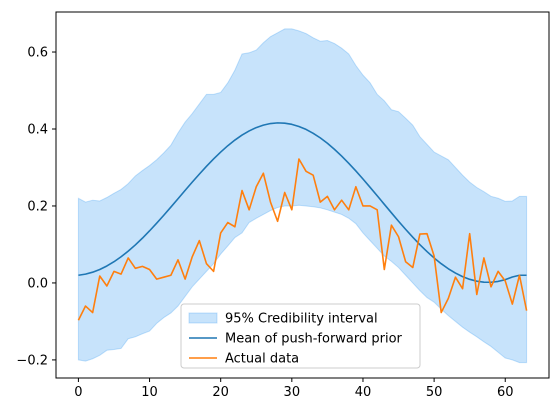 This screenshot has height=413, width=559. Describe the element at coordinates (37, 53) in the screenshot. I see `y-tick-label: 0.6` at that location.